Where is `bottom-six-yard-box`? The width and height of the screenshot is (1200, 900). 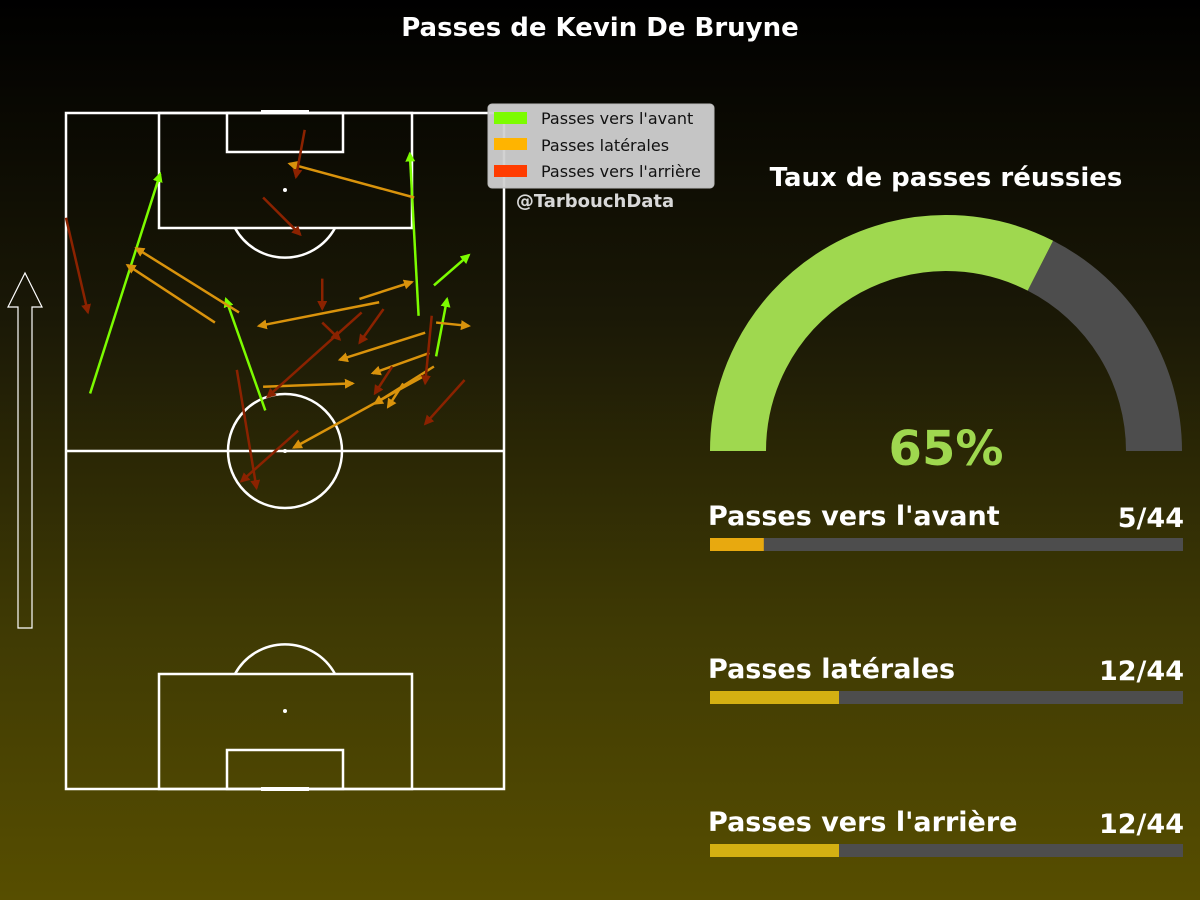 bottom-six-yard-box is located at coordinates (285, 769).